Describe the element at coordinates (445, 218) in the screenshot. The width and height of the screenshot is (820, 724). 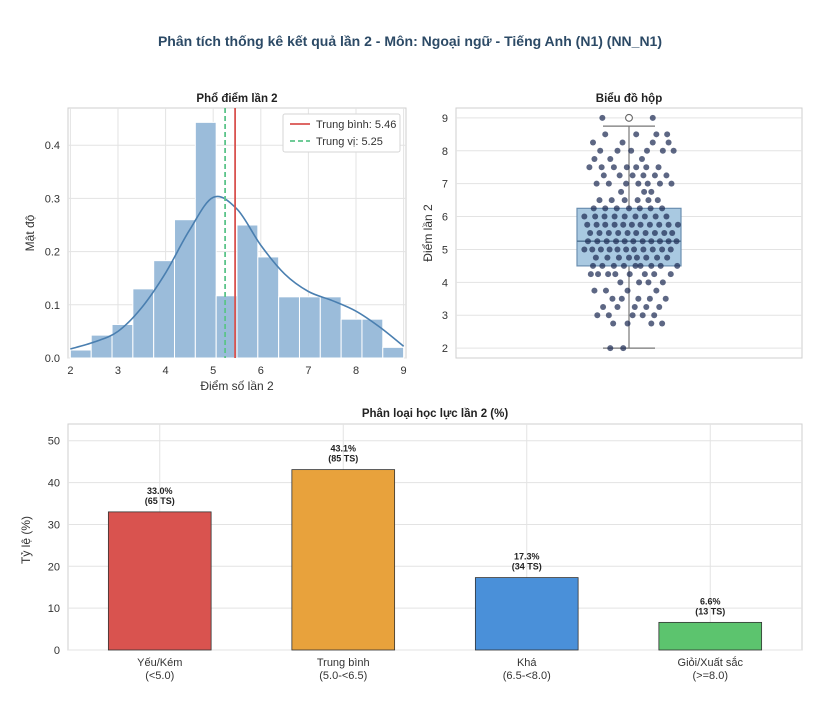
I see `boxplot-y-tick-label: 6` at that location.